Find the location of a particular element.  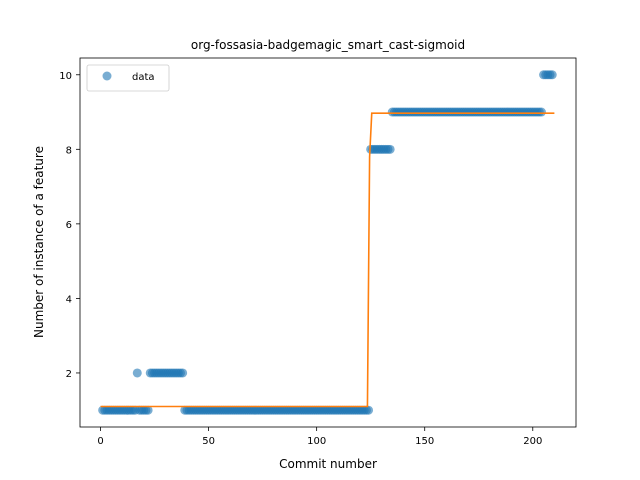

y-tick-label: 8 is located at coordinates (69, 150).